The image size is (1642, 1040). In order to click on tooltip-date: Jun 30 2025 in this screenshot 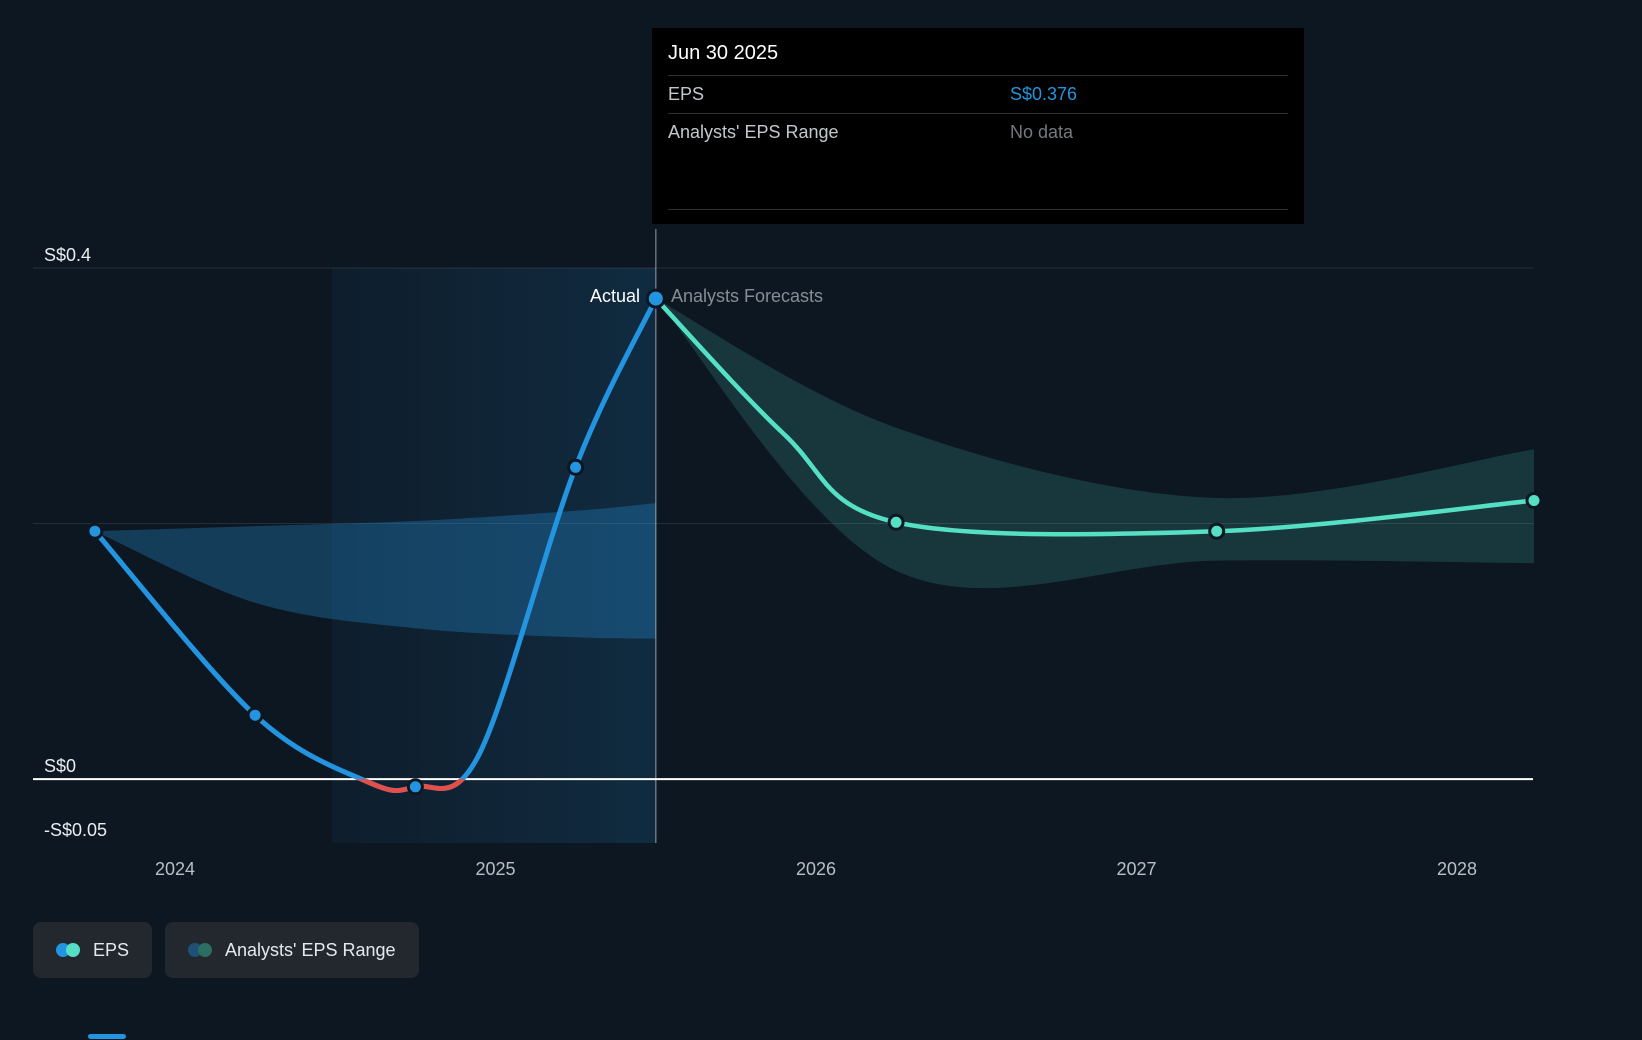, I will do `click(978, 59)`.